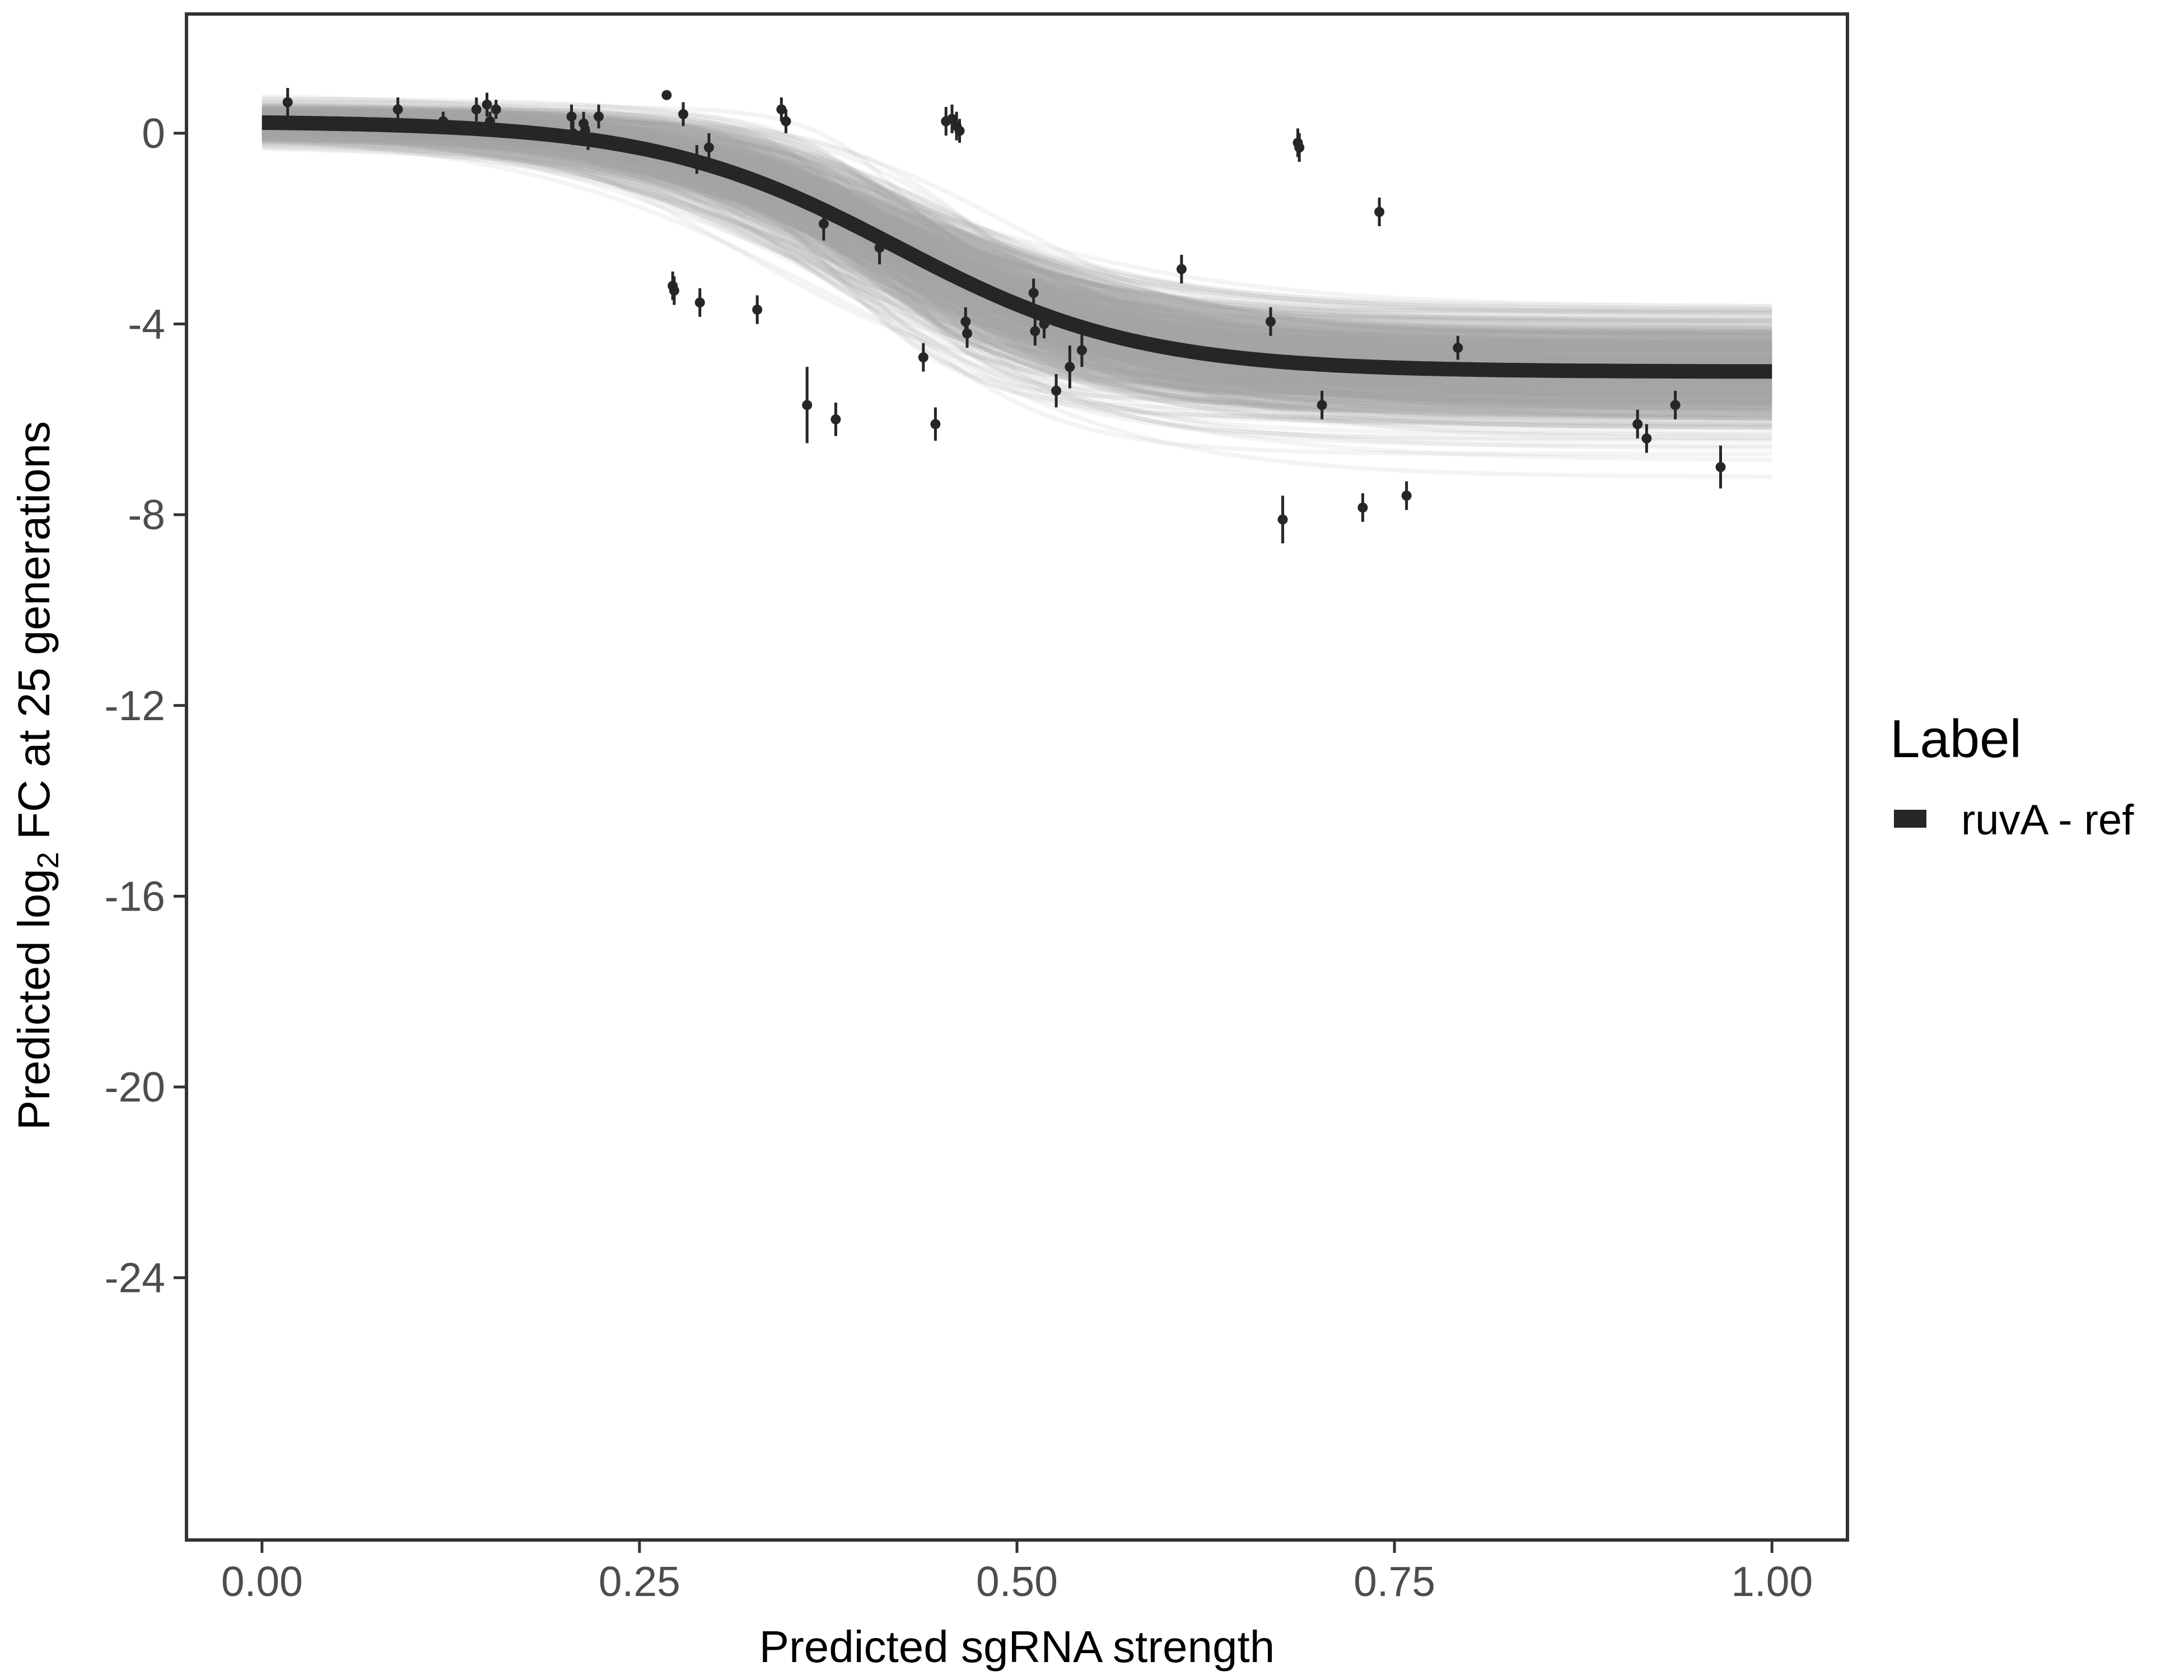 The width and height of the screenshot is (2184, 1680). Describe the element at coordinates (1956, 739) in the screenshot. I see `legend-title: Label` at that location.